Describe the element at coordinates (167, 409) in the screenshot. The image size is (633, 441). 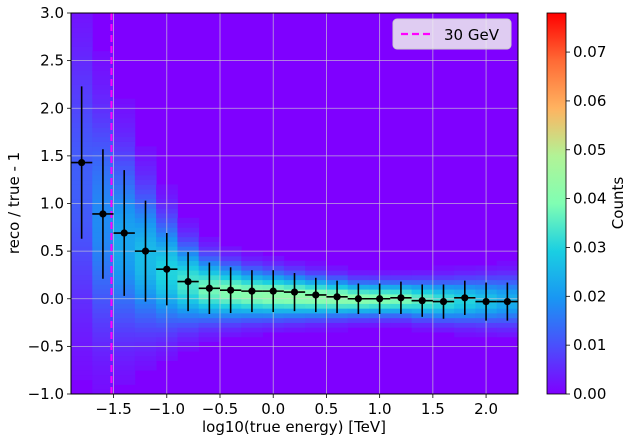
I see `x-tick-label: −1.0` at that location.